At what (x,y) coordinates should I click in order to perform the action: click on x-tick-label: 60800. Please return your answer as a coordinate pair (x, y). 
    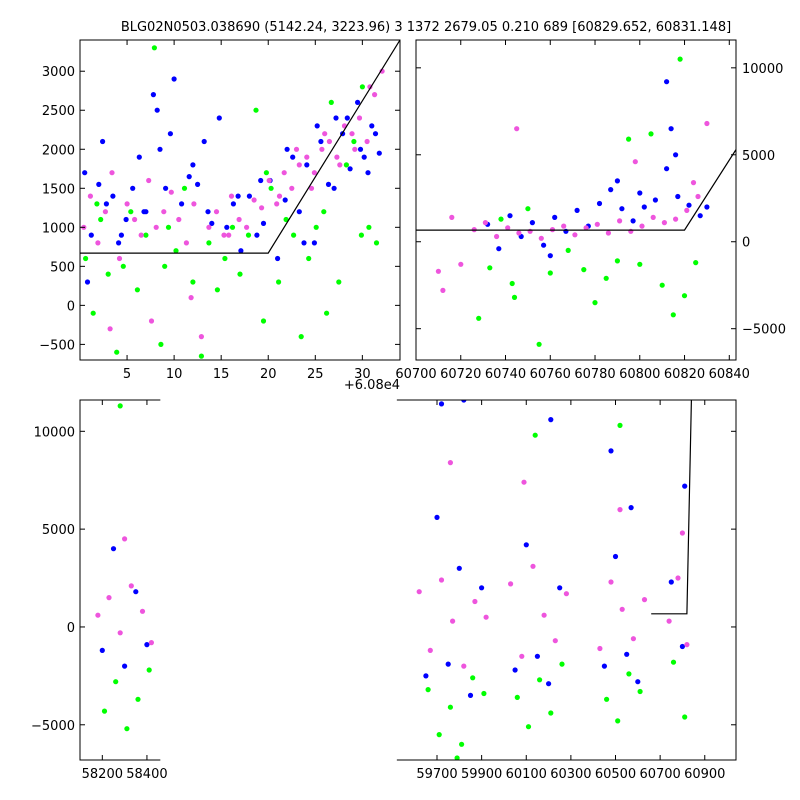
    Looking at the image, I should click on (639, 374).